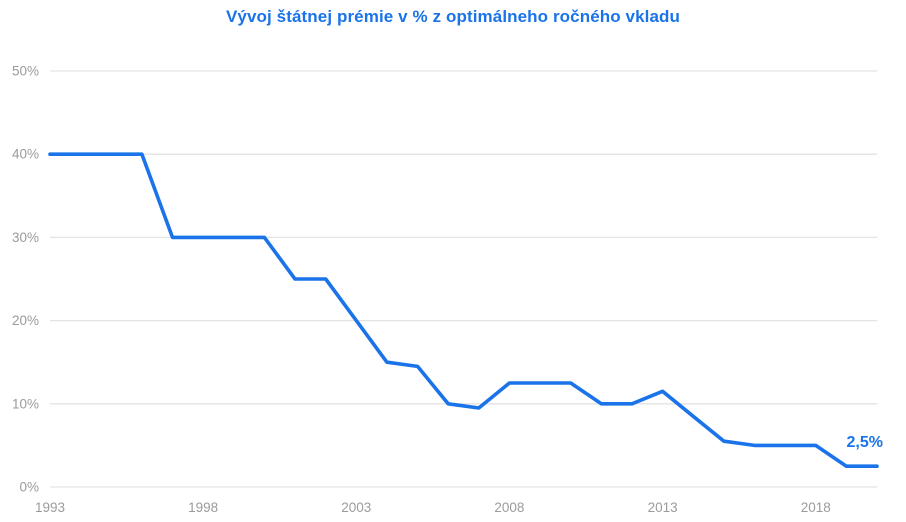 This screenshot has width=906, height=522. What do you see at coordinates (25, 71) in the screenshot?
I see `y-axis-tick-label: 50%` at bounding box center [25, 71].